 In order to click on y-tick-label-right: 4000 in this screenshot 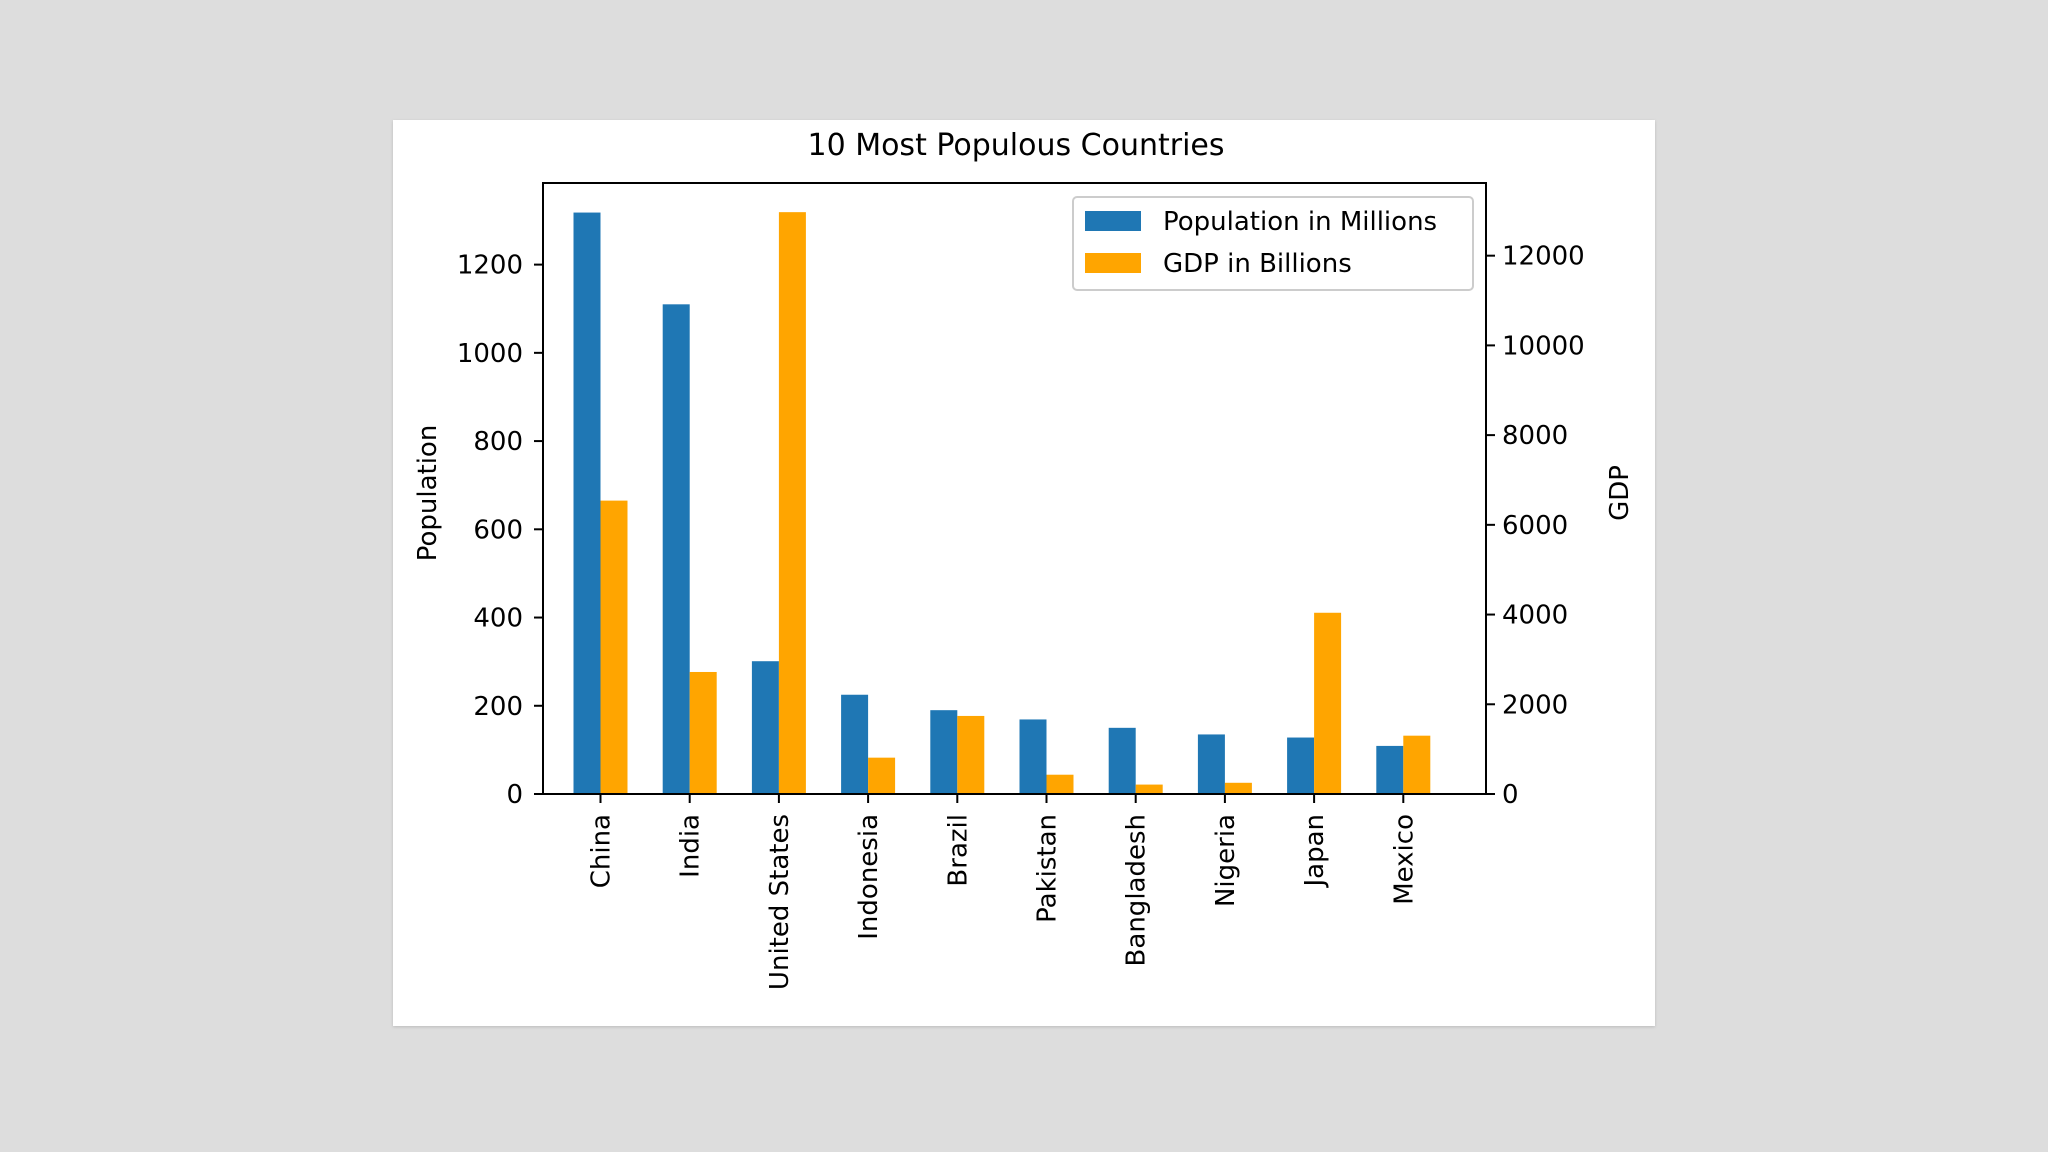, I will do `click(1535, 616)`.